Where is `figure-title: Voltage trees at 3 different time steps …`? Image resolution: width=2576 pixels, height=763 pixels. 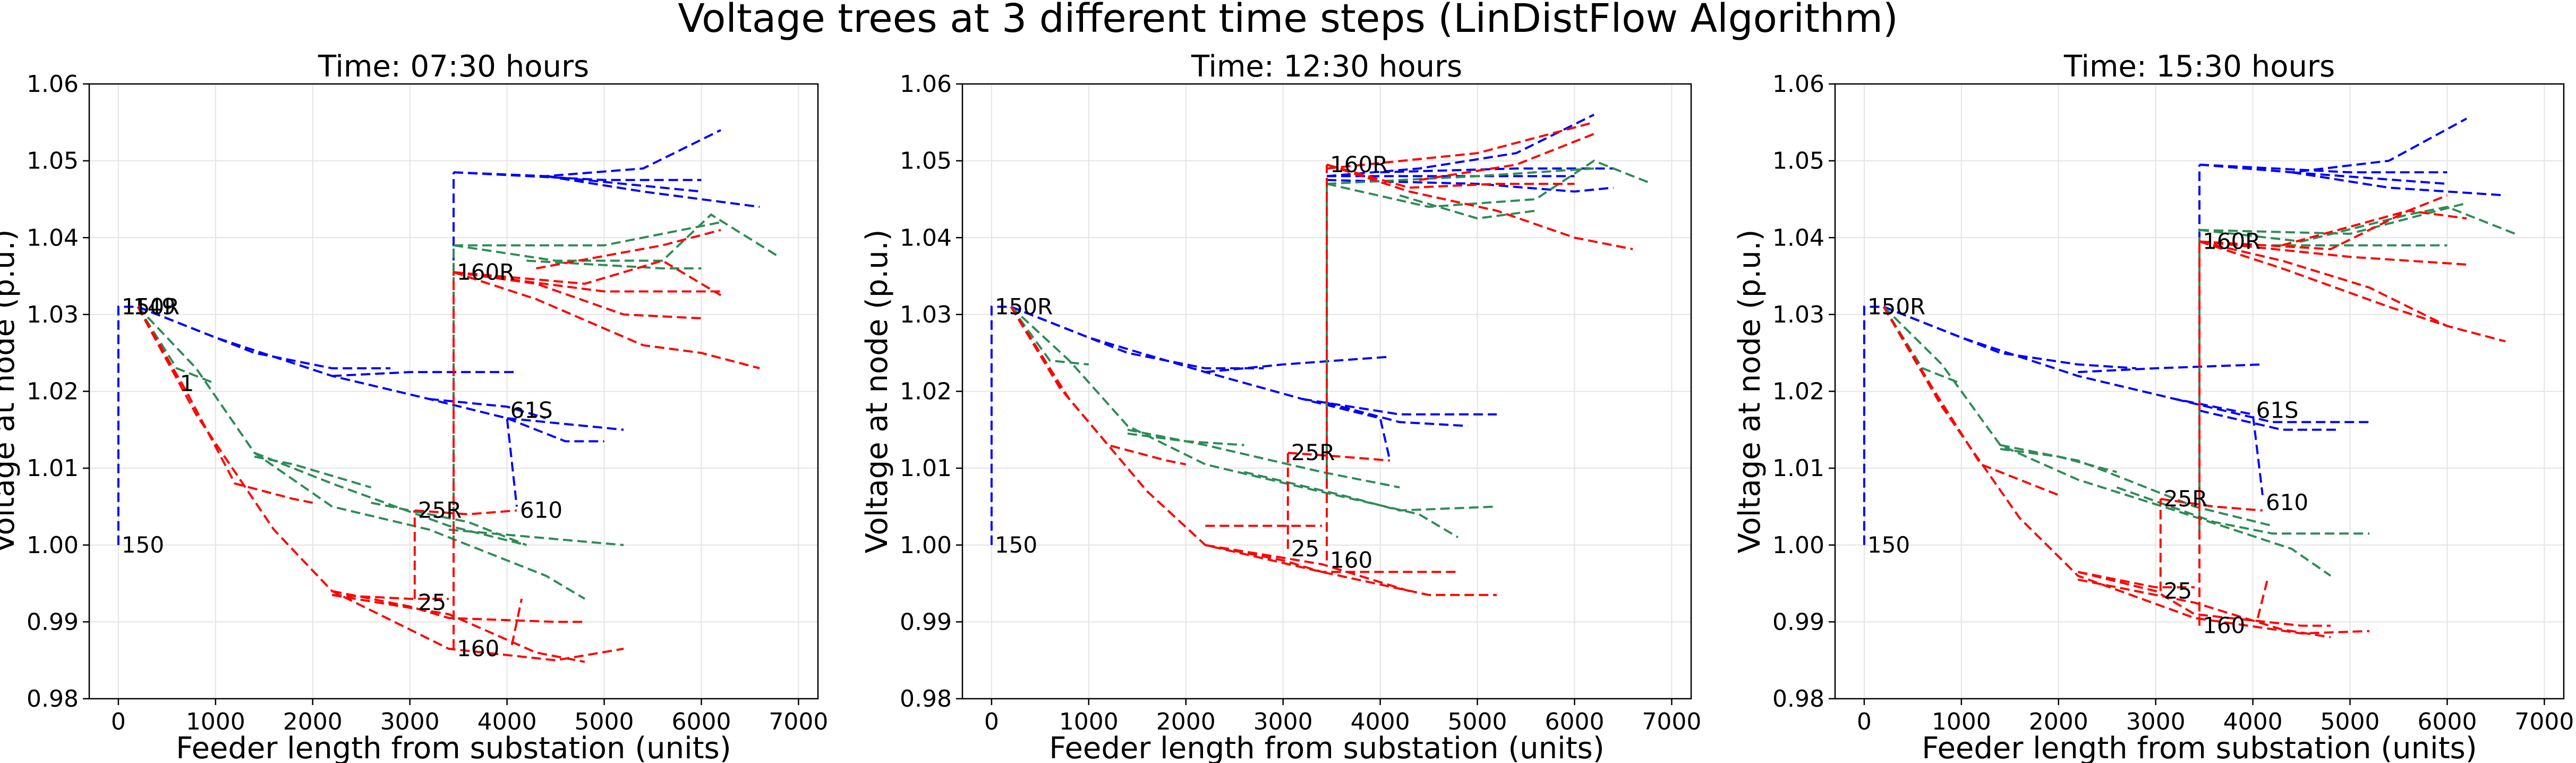
figure-title: Voltage trees at 3 different time steps … is located at coordinates (1288, 20).